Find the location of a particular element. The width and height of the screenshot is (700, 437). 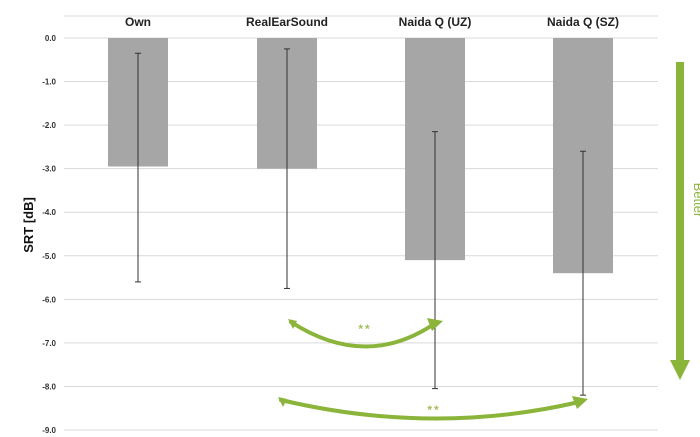

better-label: Better is located at coordinates (695, 200).